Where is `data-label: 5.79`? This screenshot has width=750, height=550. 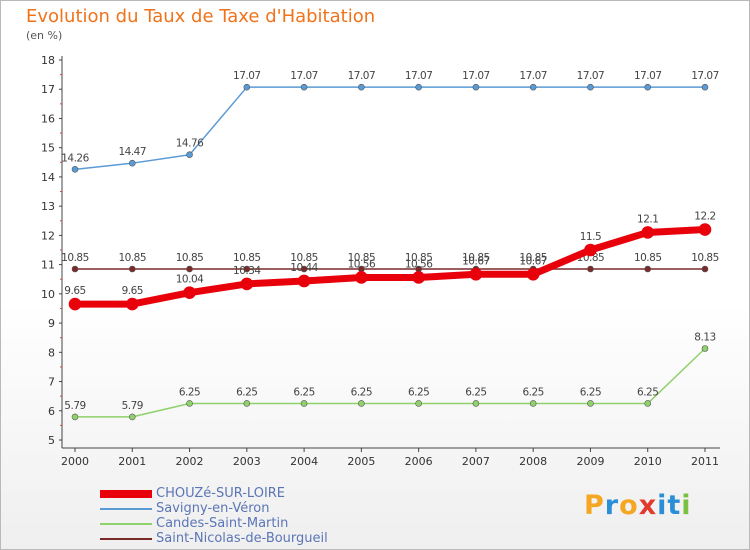 data-label: 5.79 is located at coordinates (132, 406).